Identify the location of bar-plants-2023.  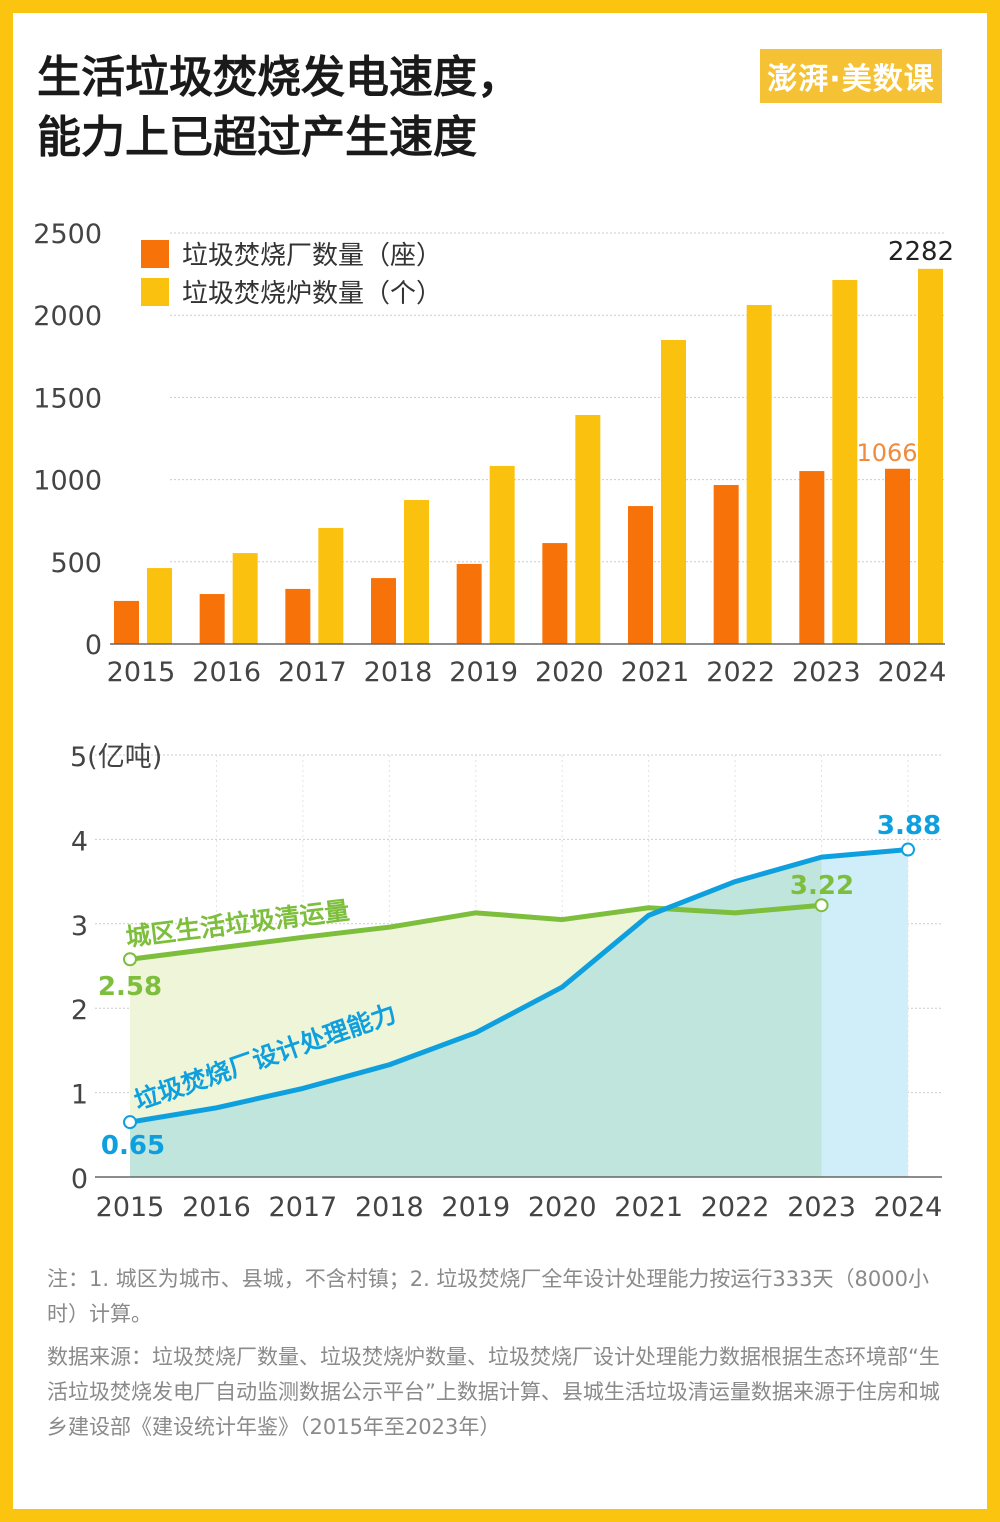
(812, 557).